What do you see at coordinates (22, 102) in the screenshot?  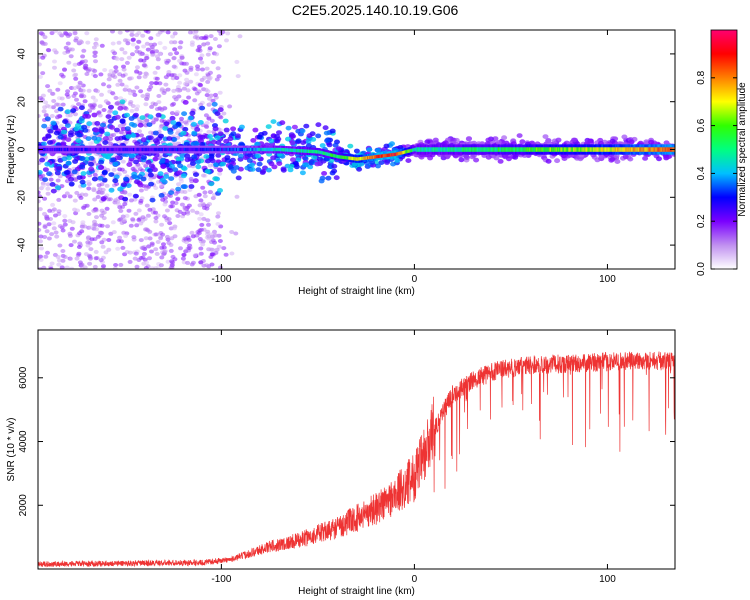 I see `heatmap-y-tick-label: 20` at bounding box center [22, 102].